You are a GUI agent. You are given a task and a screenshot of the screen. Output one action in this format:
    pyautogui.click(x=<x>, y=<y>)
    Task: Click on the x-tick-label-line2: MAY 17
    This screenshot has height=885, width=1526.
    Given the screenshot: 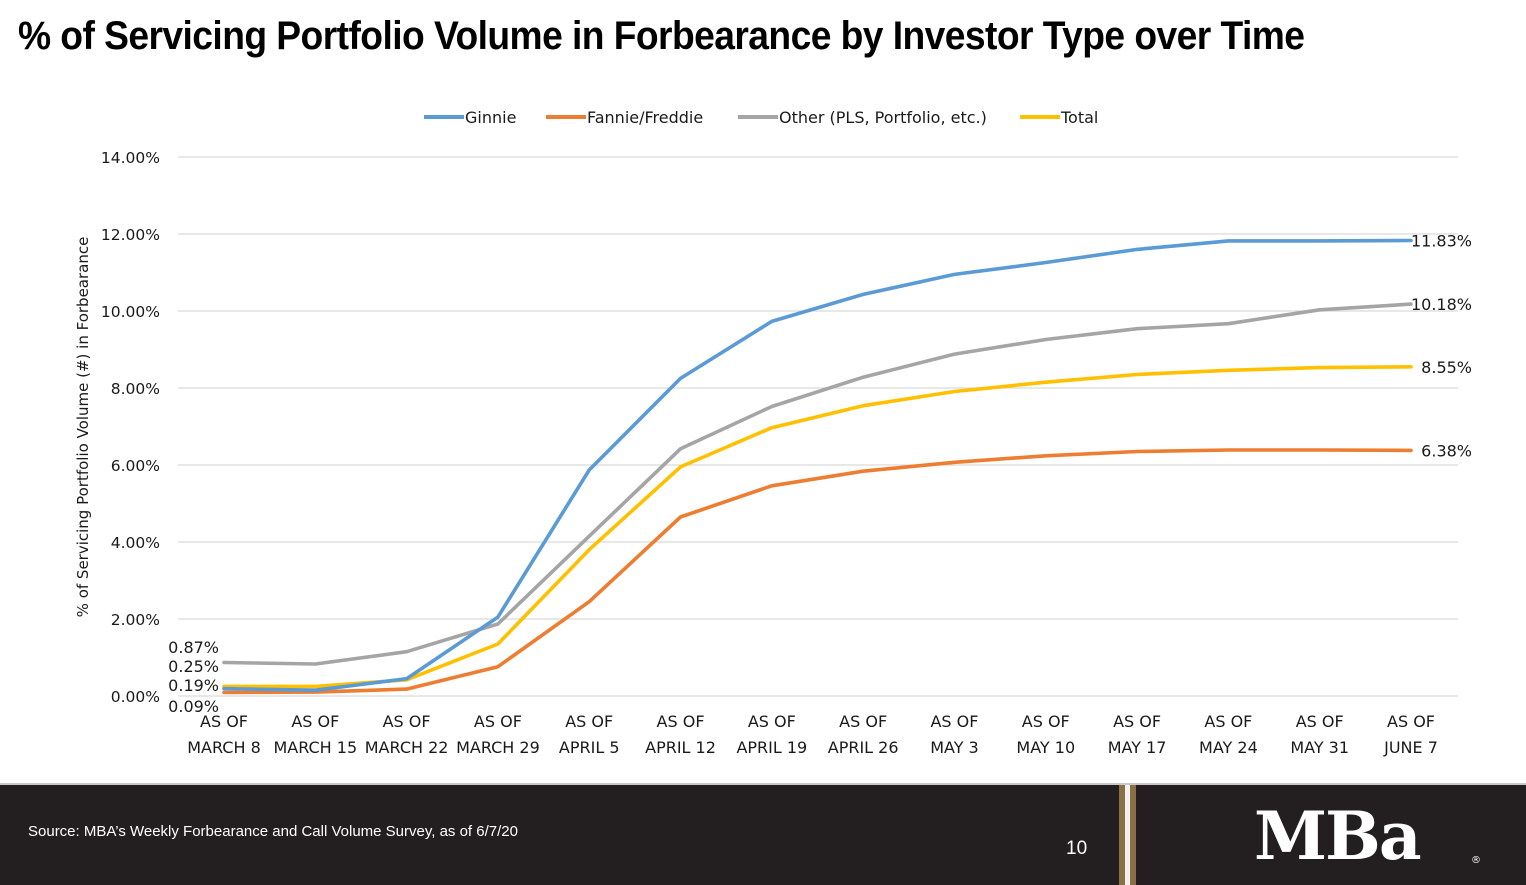 What is the action you would take?
    pyautogui.click(x=1137, y=747)
    